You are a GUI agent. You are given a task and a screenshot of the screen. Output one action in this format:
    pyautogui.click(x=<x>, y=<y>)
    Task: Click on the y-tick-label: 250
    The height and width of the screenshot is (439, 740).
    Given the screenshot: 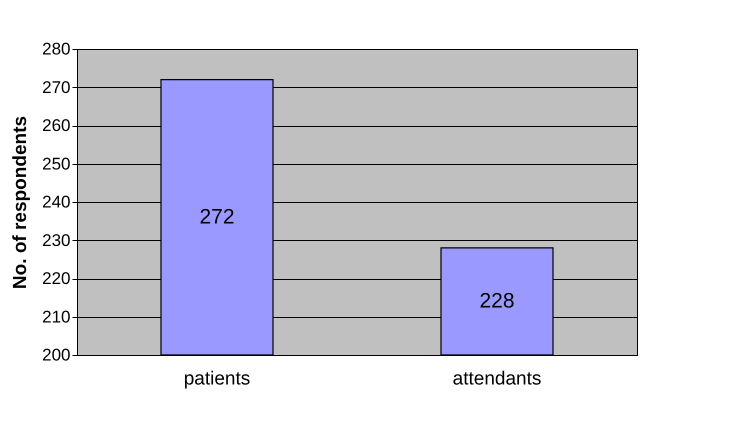 What is the action you would take?
    pyautogui.click(x=56, y=164)
    